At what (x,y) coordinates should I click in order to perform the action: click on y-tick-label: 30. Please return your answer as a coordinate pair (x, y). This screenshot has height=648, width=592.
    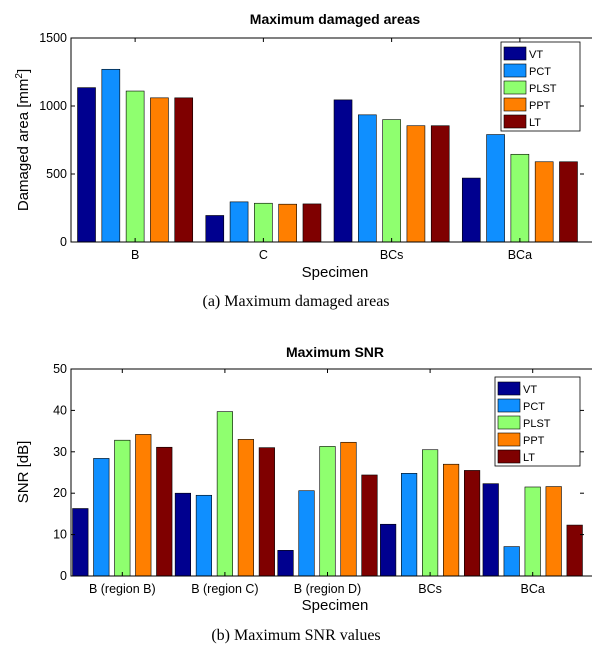
    Looking at the image, I should click on (60, 452).